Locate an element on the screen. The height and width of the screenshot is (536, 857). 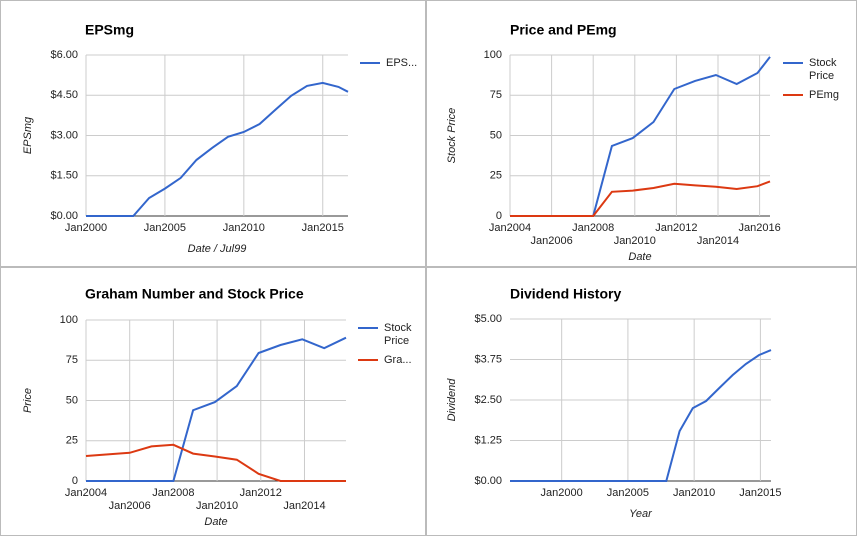
x-tick-label: Jan2016 is located at coordinates (759, 228).